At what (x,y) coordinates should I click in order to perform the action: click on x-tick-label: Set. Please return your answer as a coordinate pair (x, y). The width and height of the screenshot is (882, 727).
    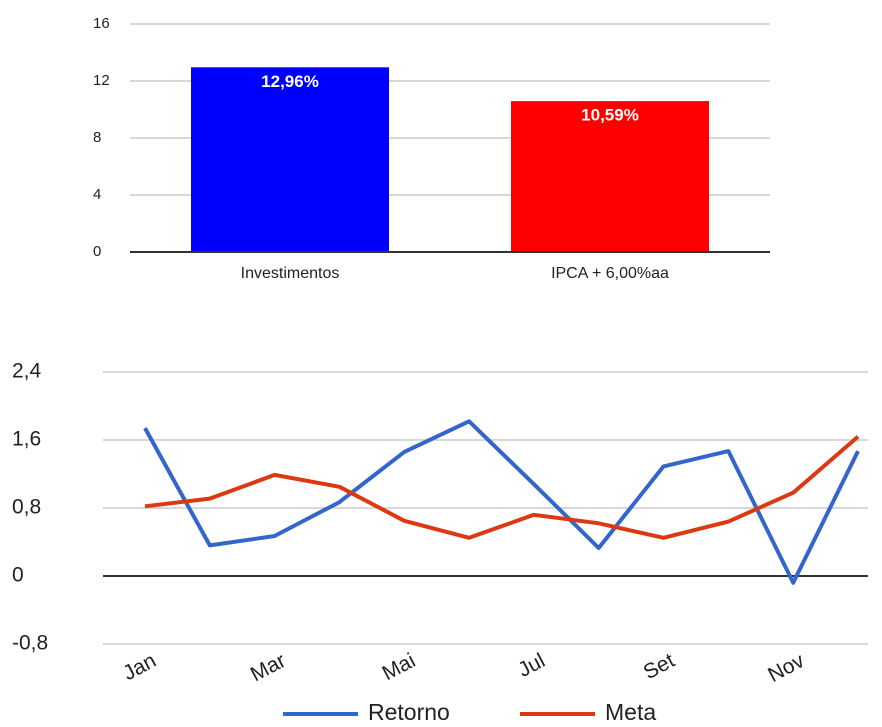
    Looking at the image, I should click on (659, 666).